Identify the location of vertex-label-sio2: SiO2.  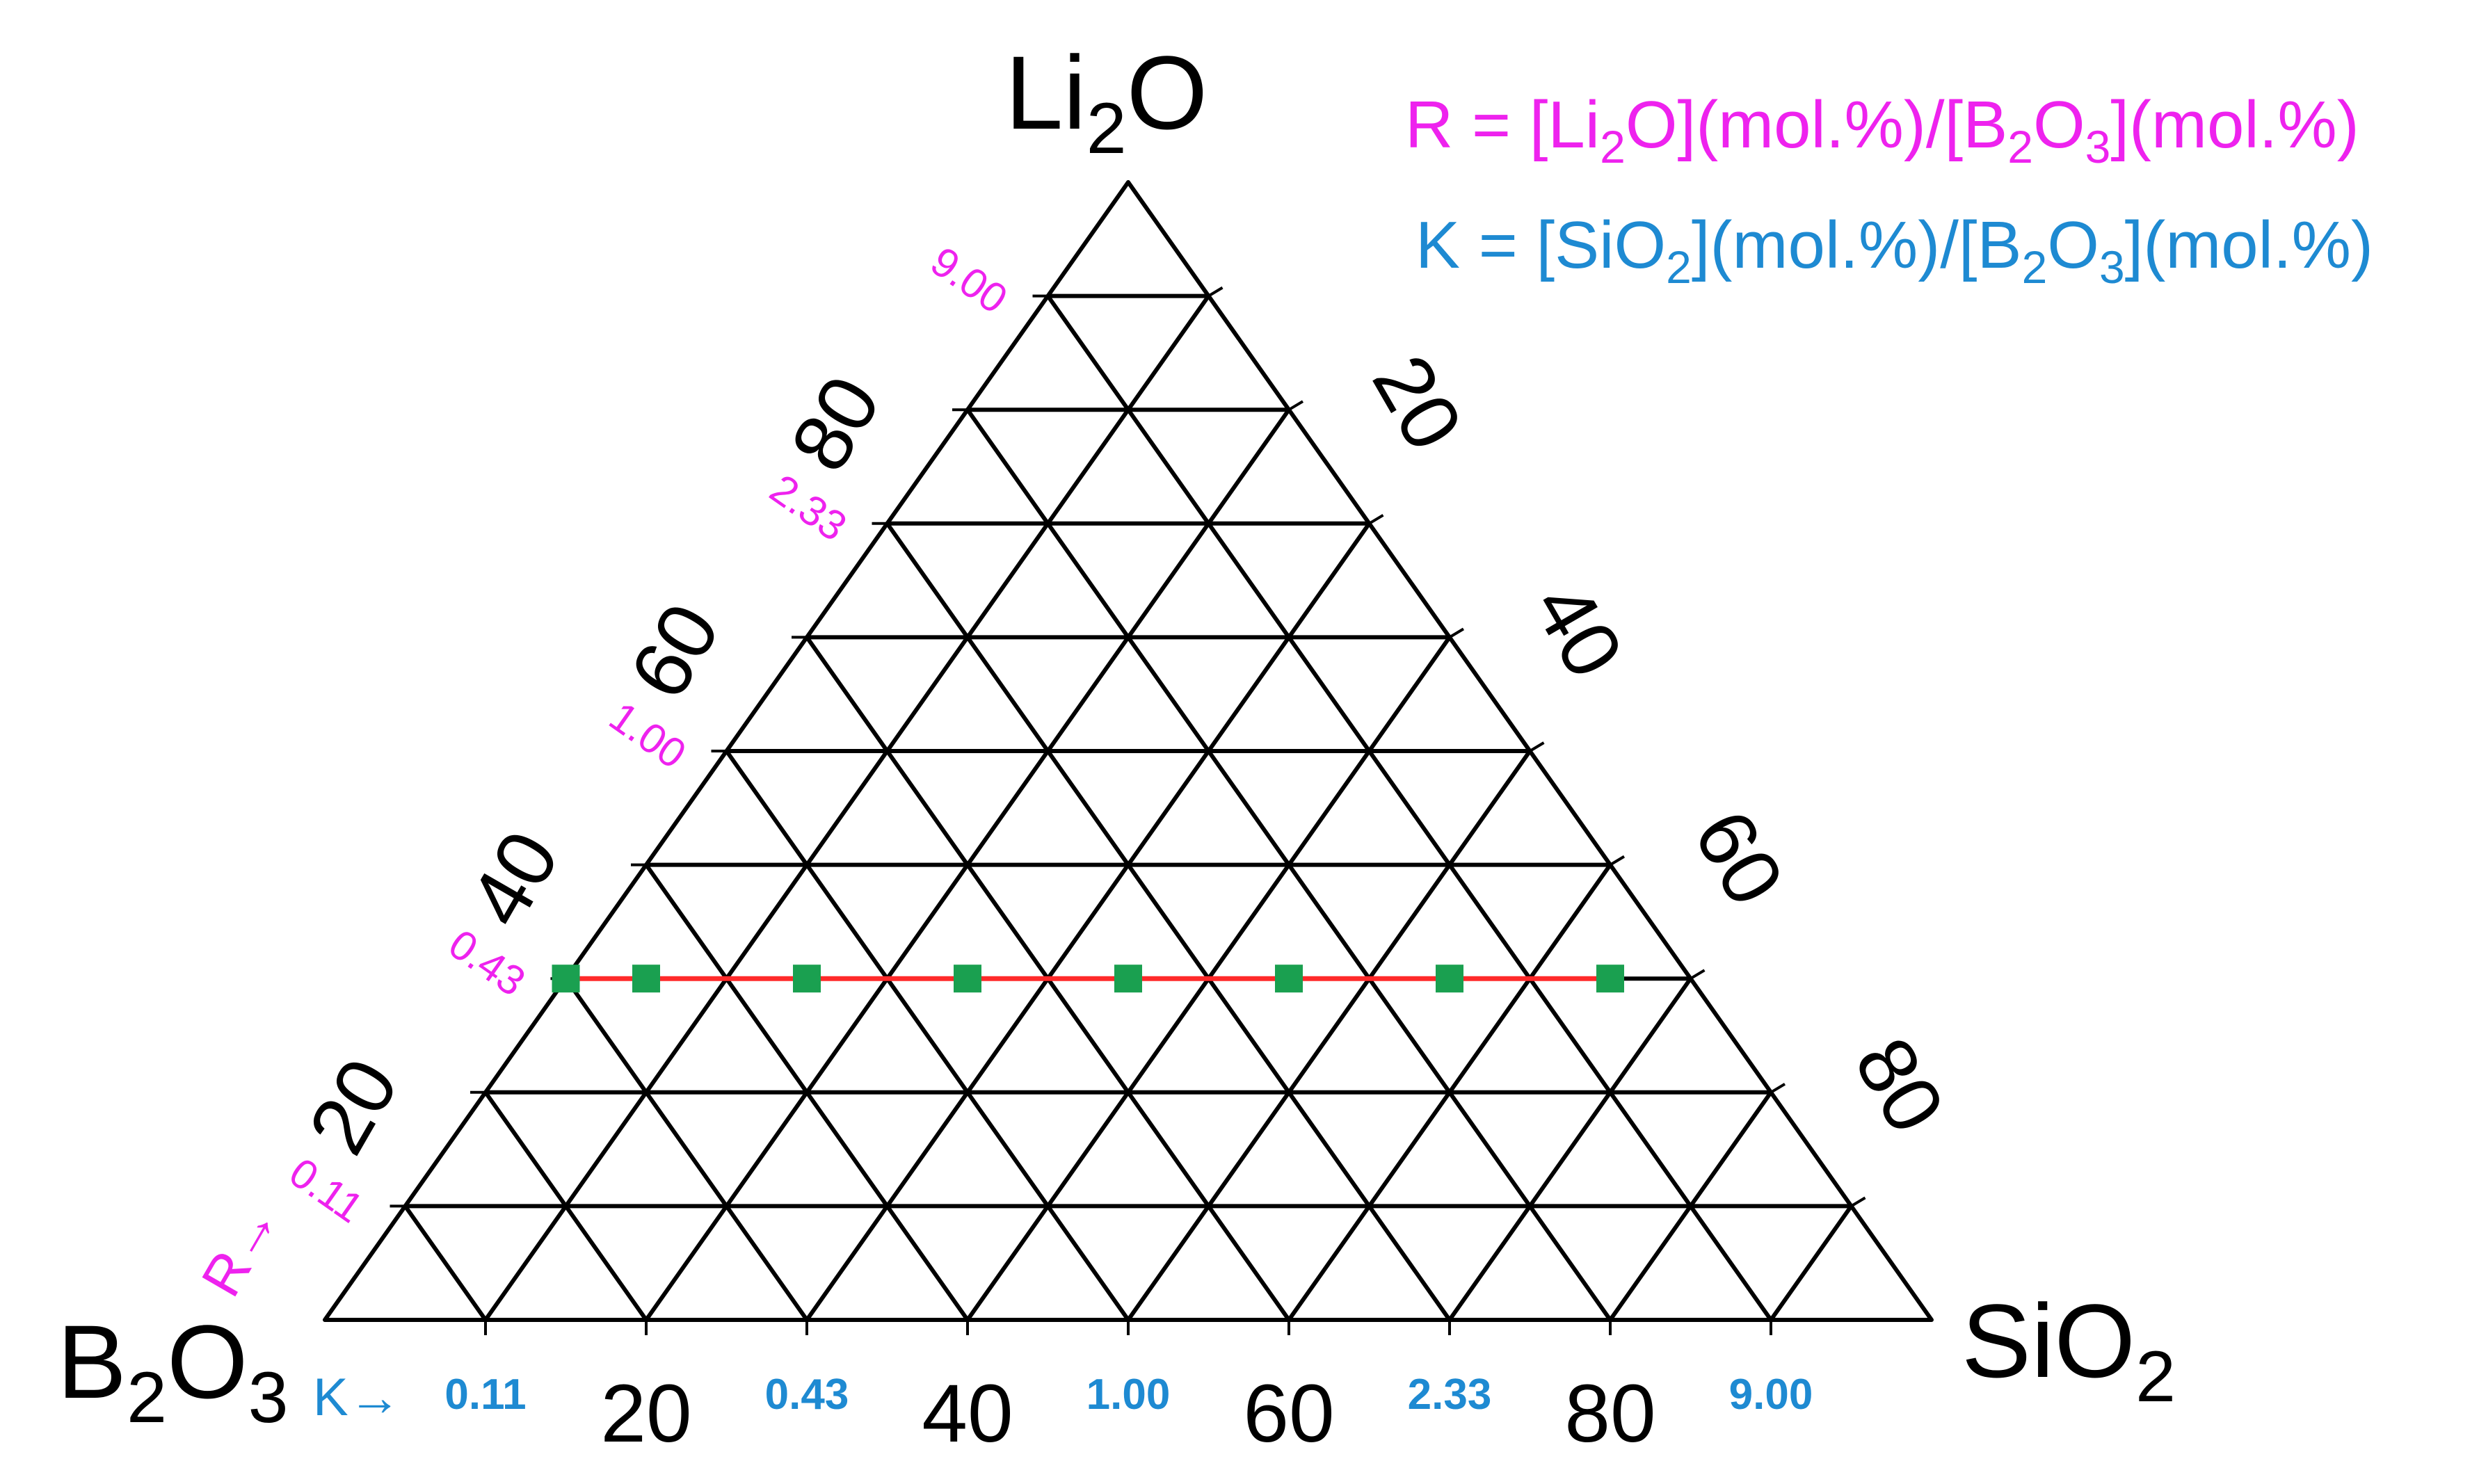
(2068, 1349).